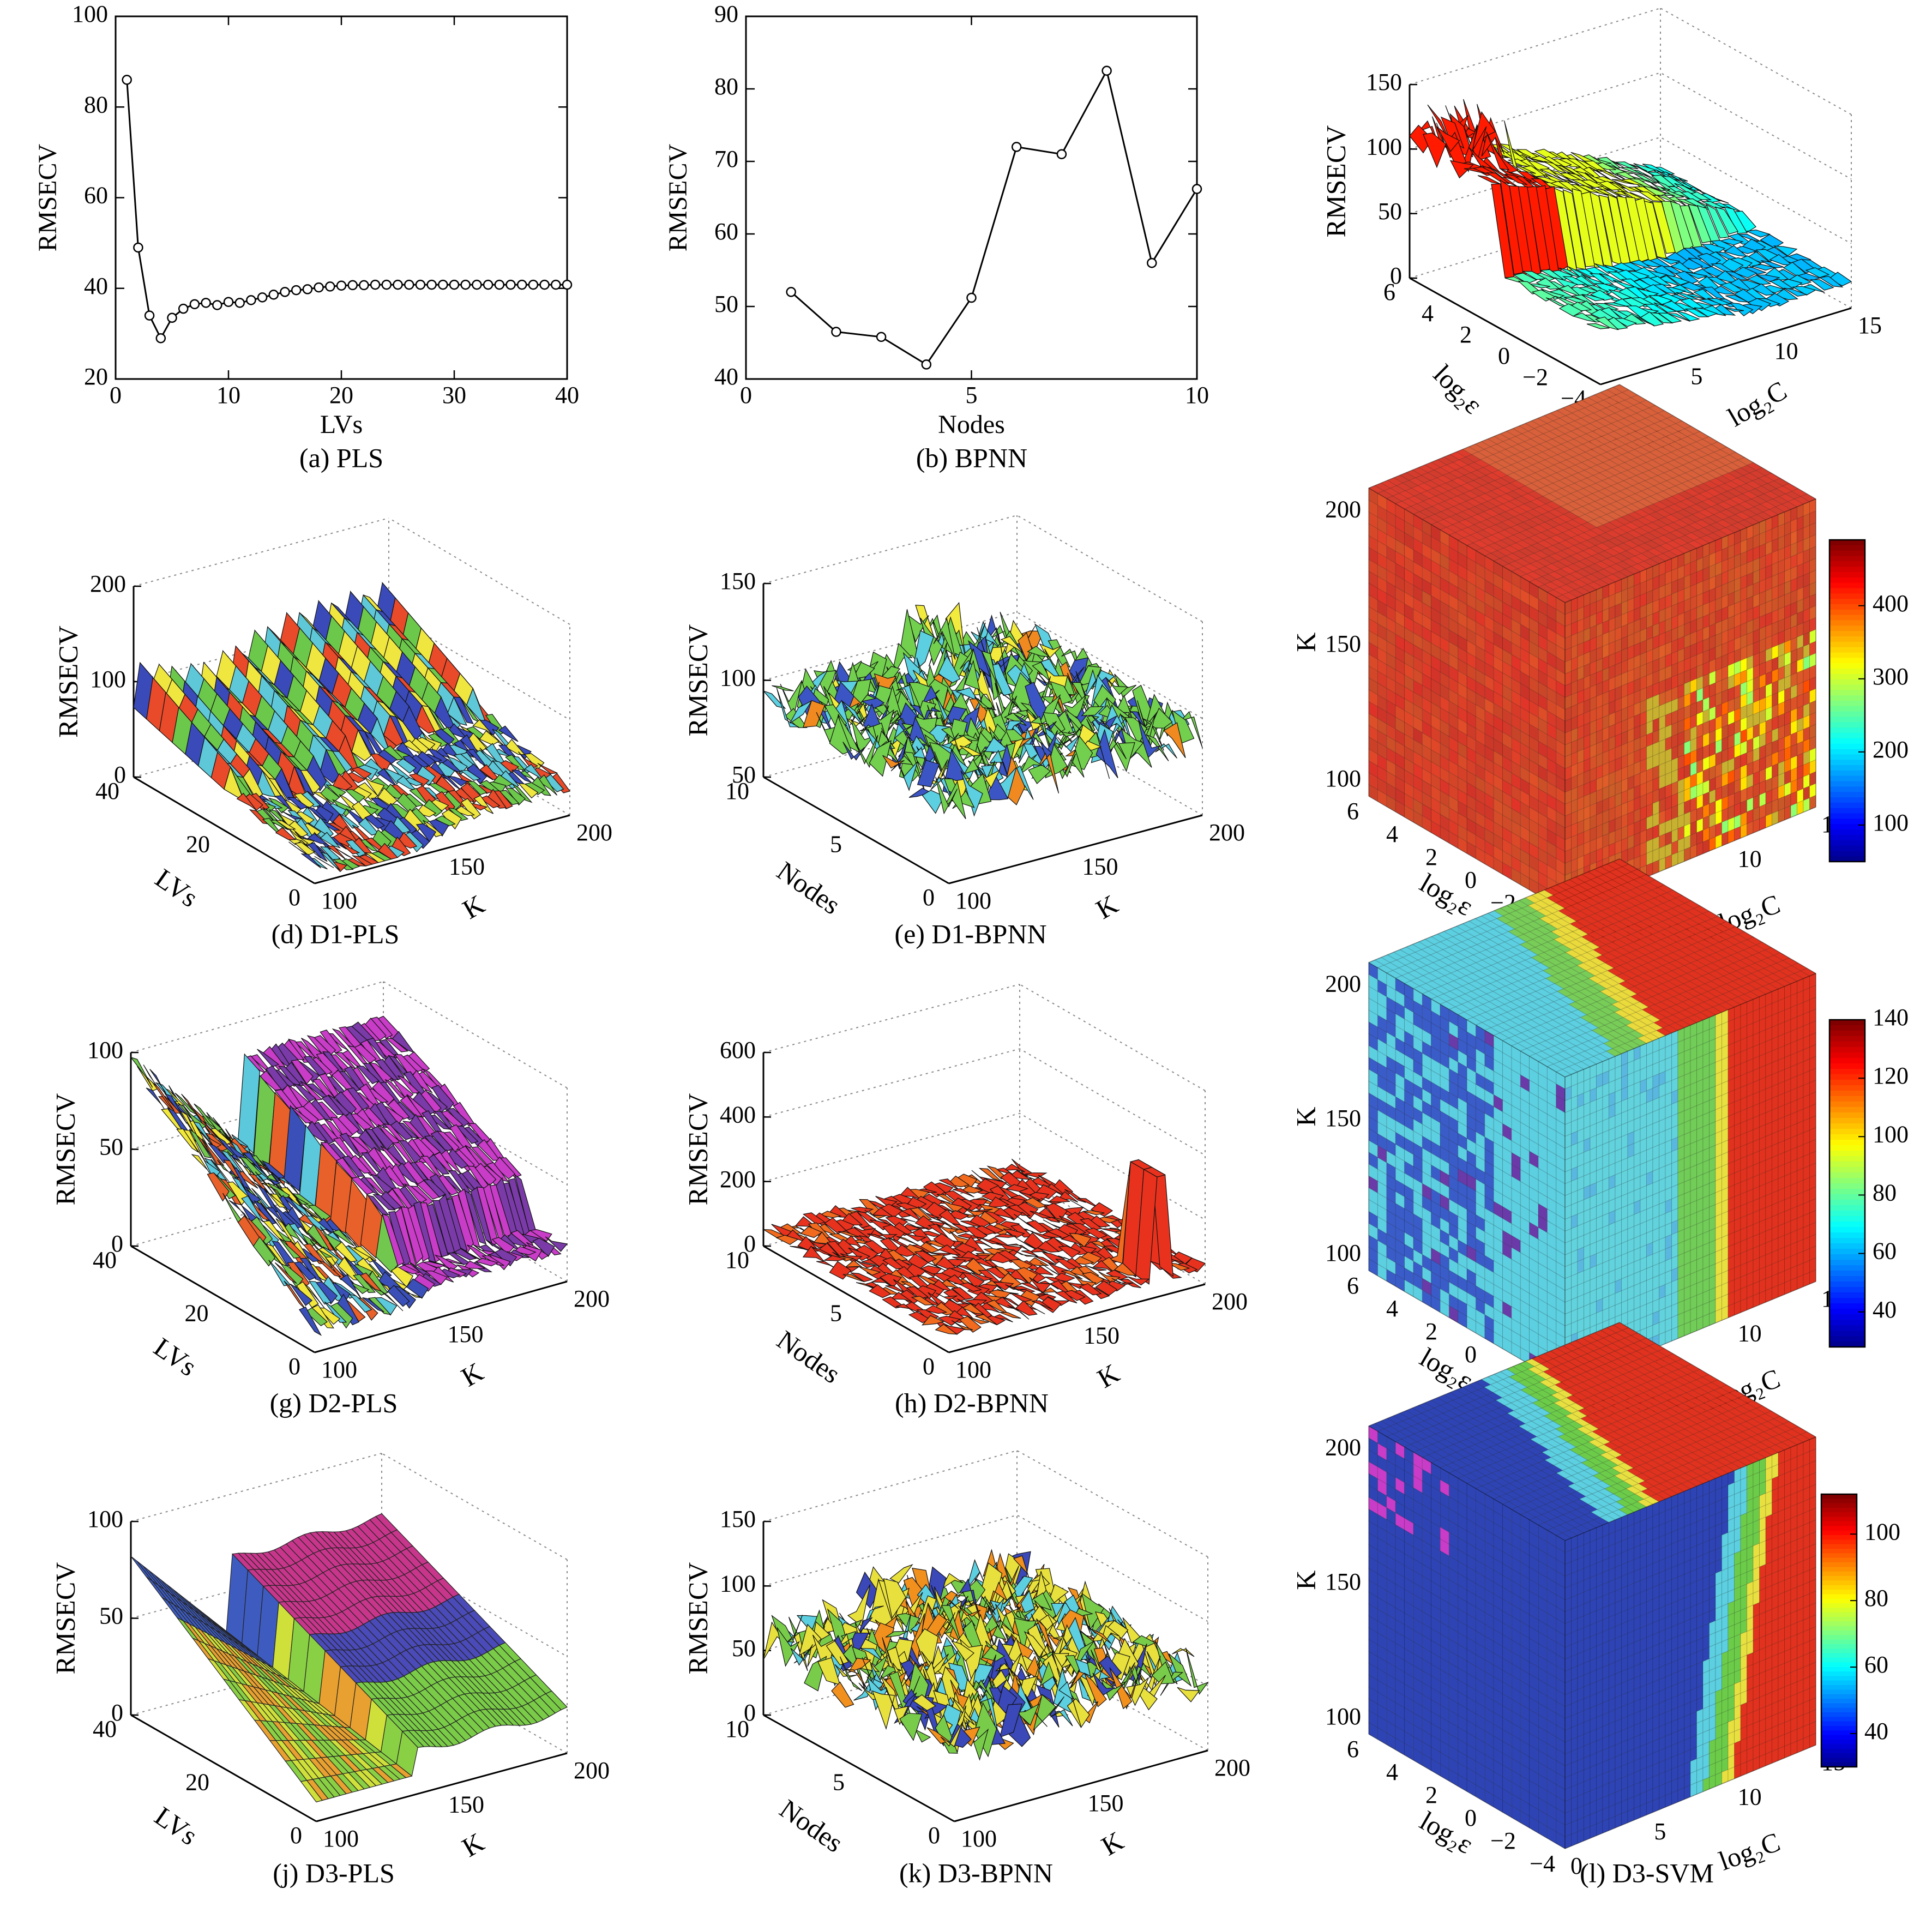 This screenshot has width=1932, height=1907. What do you see at coordinates (971, 458) in the screenshot?
I see `panel-caption: (b) BPNN` at bounding box center [971, 458].